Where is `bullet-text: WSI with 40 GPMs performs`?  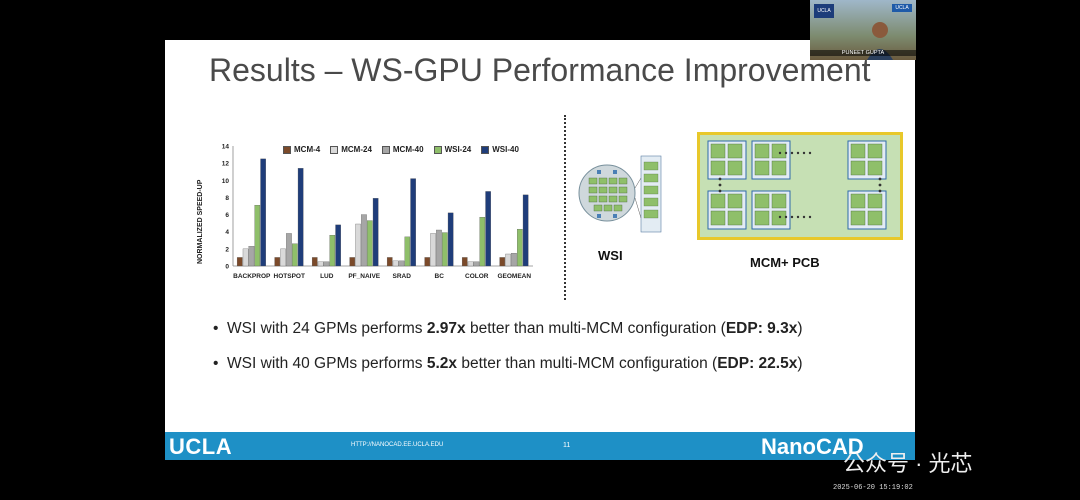 bullet-text: WSI with 40 GPMs performs is located at coordinates (327, 363).